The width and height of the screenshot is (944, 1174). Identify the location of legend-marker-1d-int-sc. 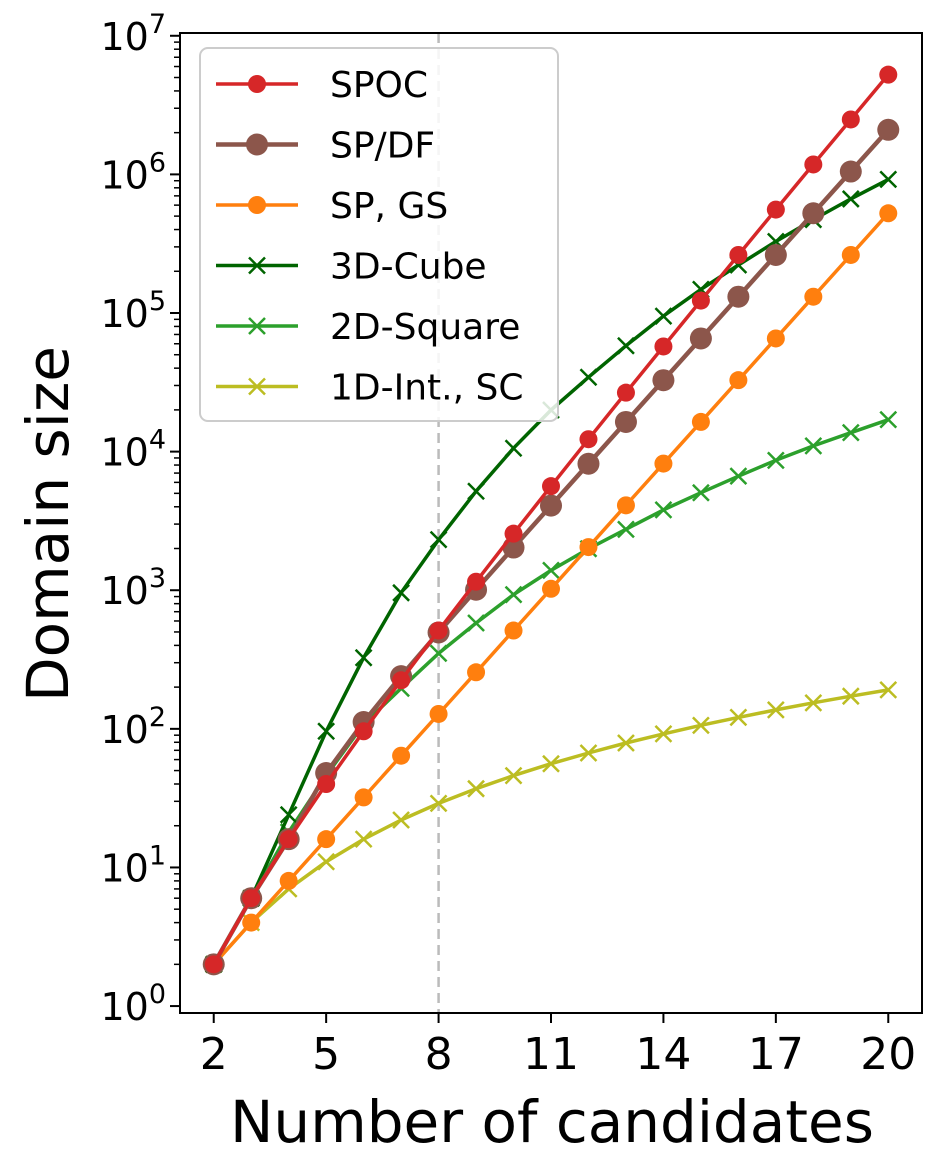
(257, 386).